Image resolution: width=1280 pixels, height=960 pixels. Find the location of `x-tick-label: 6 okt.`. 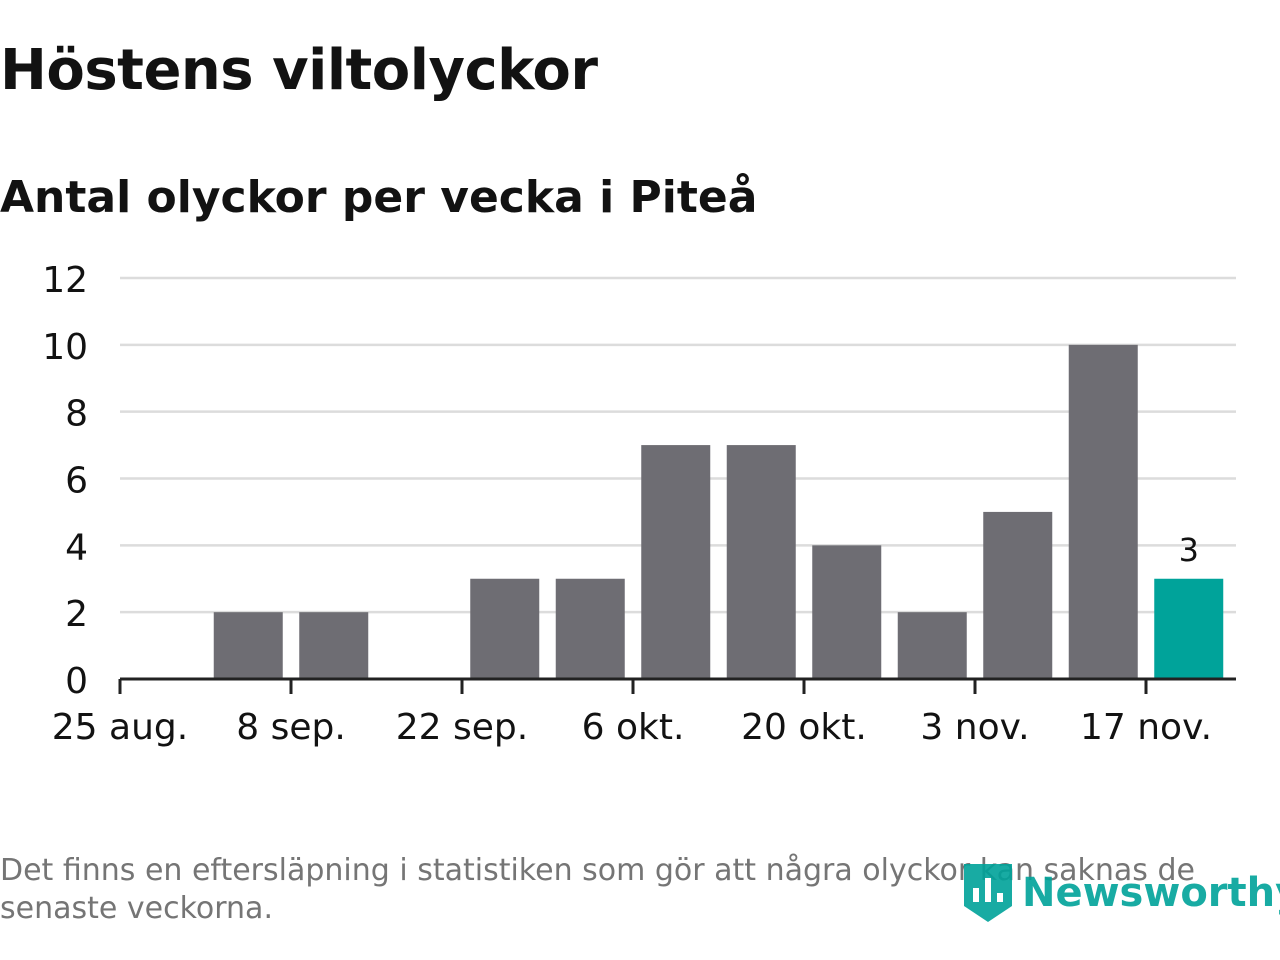

x-tick-label: 6 okt. is located at coordinates (633, 727).